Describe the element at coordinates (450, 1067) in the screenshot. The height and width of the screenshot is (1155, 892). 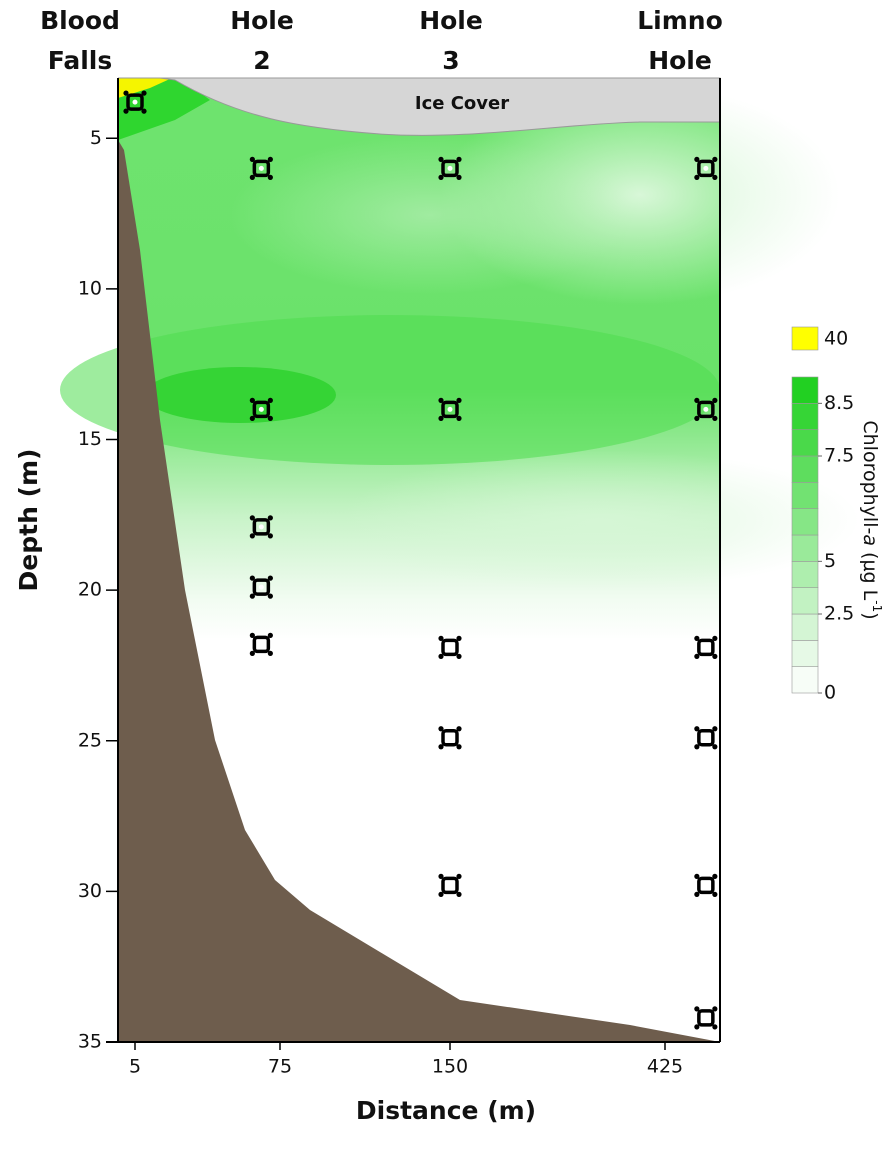
I see `x-tick-label: 150` at that location.